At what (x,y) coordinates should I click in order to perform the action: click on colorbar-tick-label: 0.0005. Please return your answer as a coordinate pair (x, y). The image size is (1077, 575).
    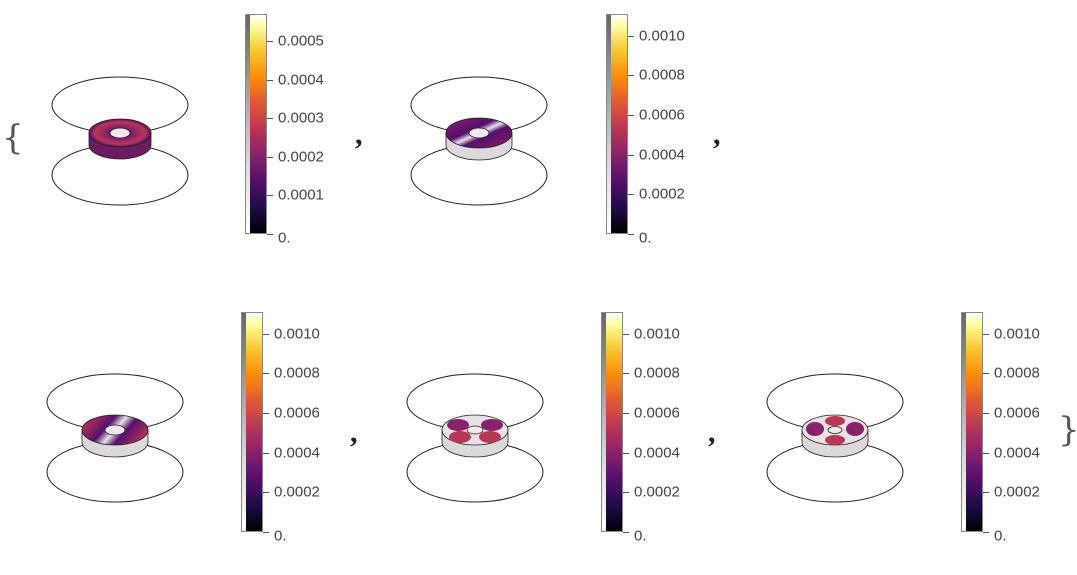
    Looking at the image, I should click on (301, 41).